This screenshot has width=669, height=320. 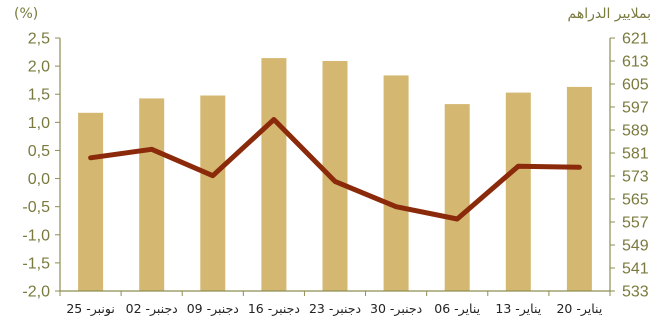 I want to click on x-tick-label: 30 -دجنبر, so click(x=396, y=309).